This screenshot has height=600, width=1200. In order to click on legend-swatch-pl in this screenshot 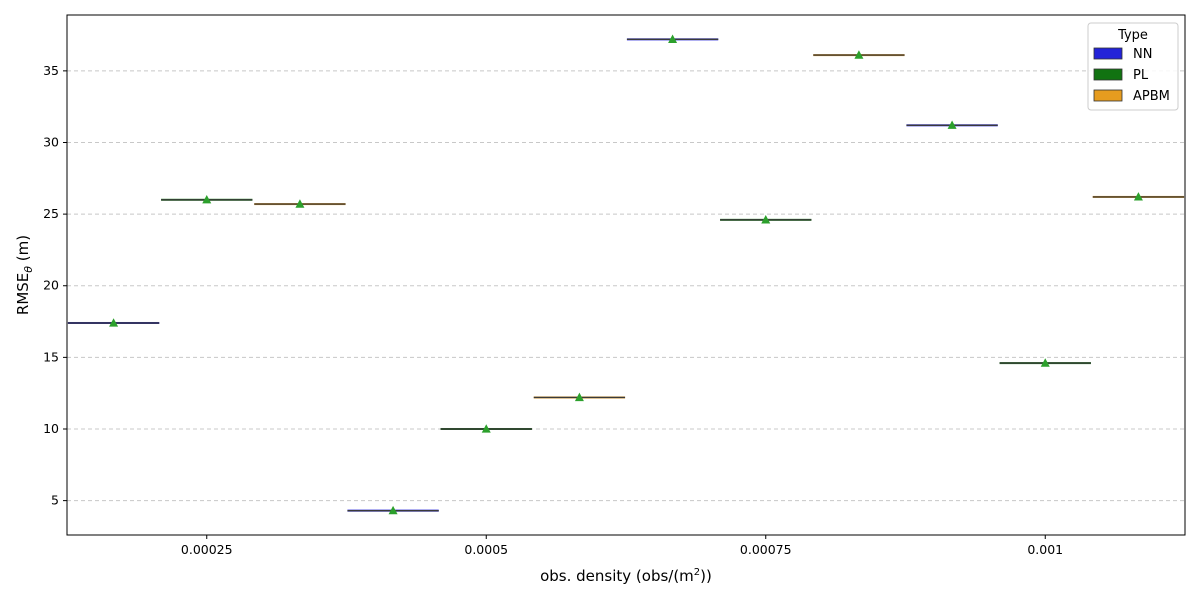, I will do `click(1108, 74)`.